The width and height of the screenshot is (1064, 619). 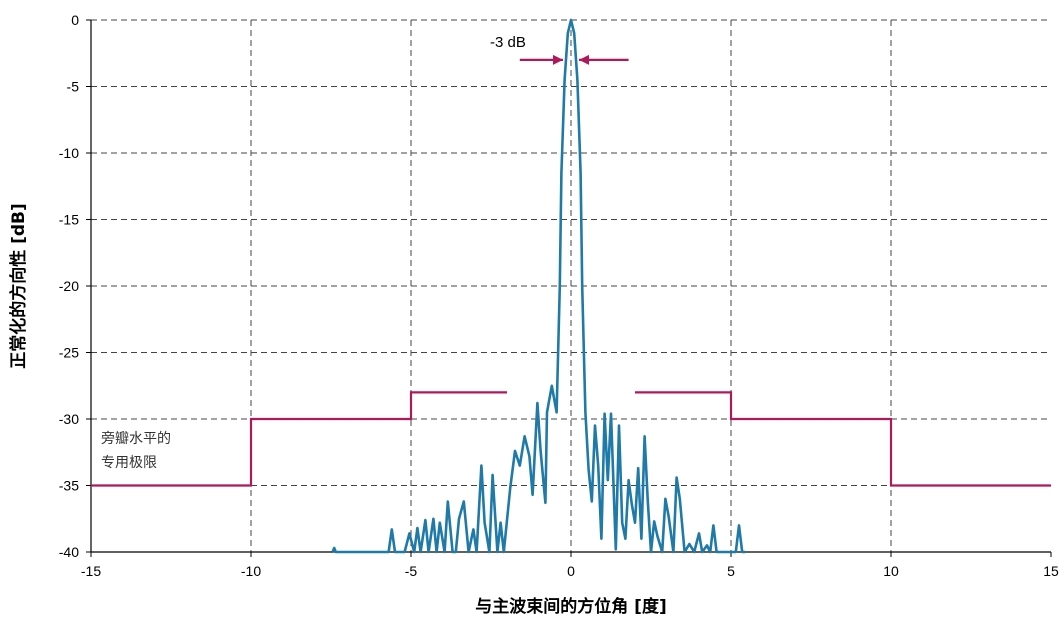 I want to click on limit-label-line1: 旁瓣水平的, so click(x=136, y=438).